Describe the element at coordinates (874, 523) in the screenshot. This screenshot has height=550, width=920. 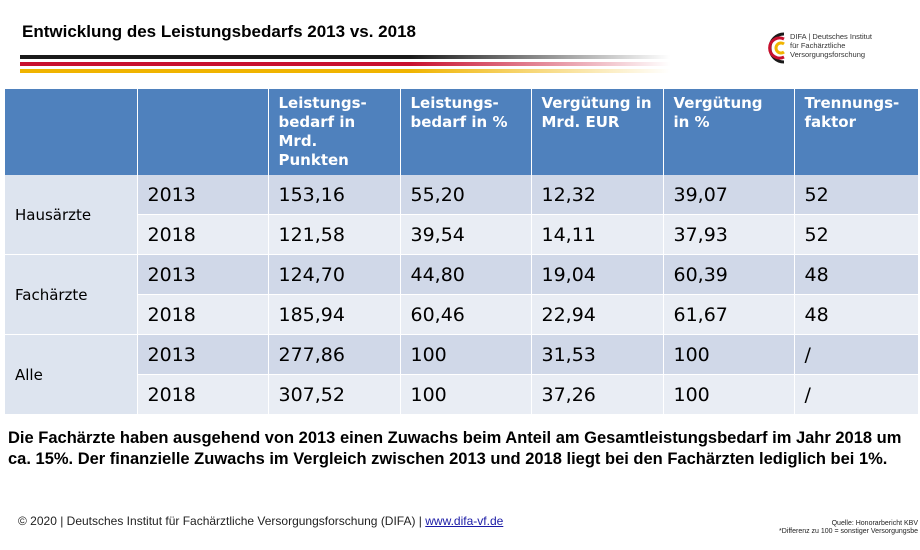
I see `source-line-1: Quelle: Honorarbericht KBV` at that location.